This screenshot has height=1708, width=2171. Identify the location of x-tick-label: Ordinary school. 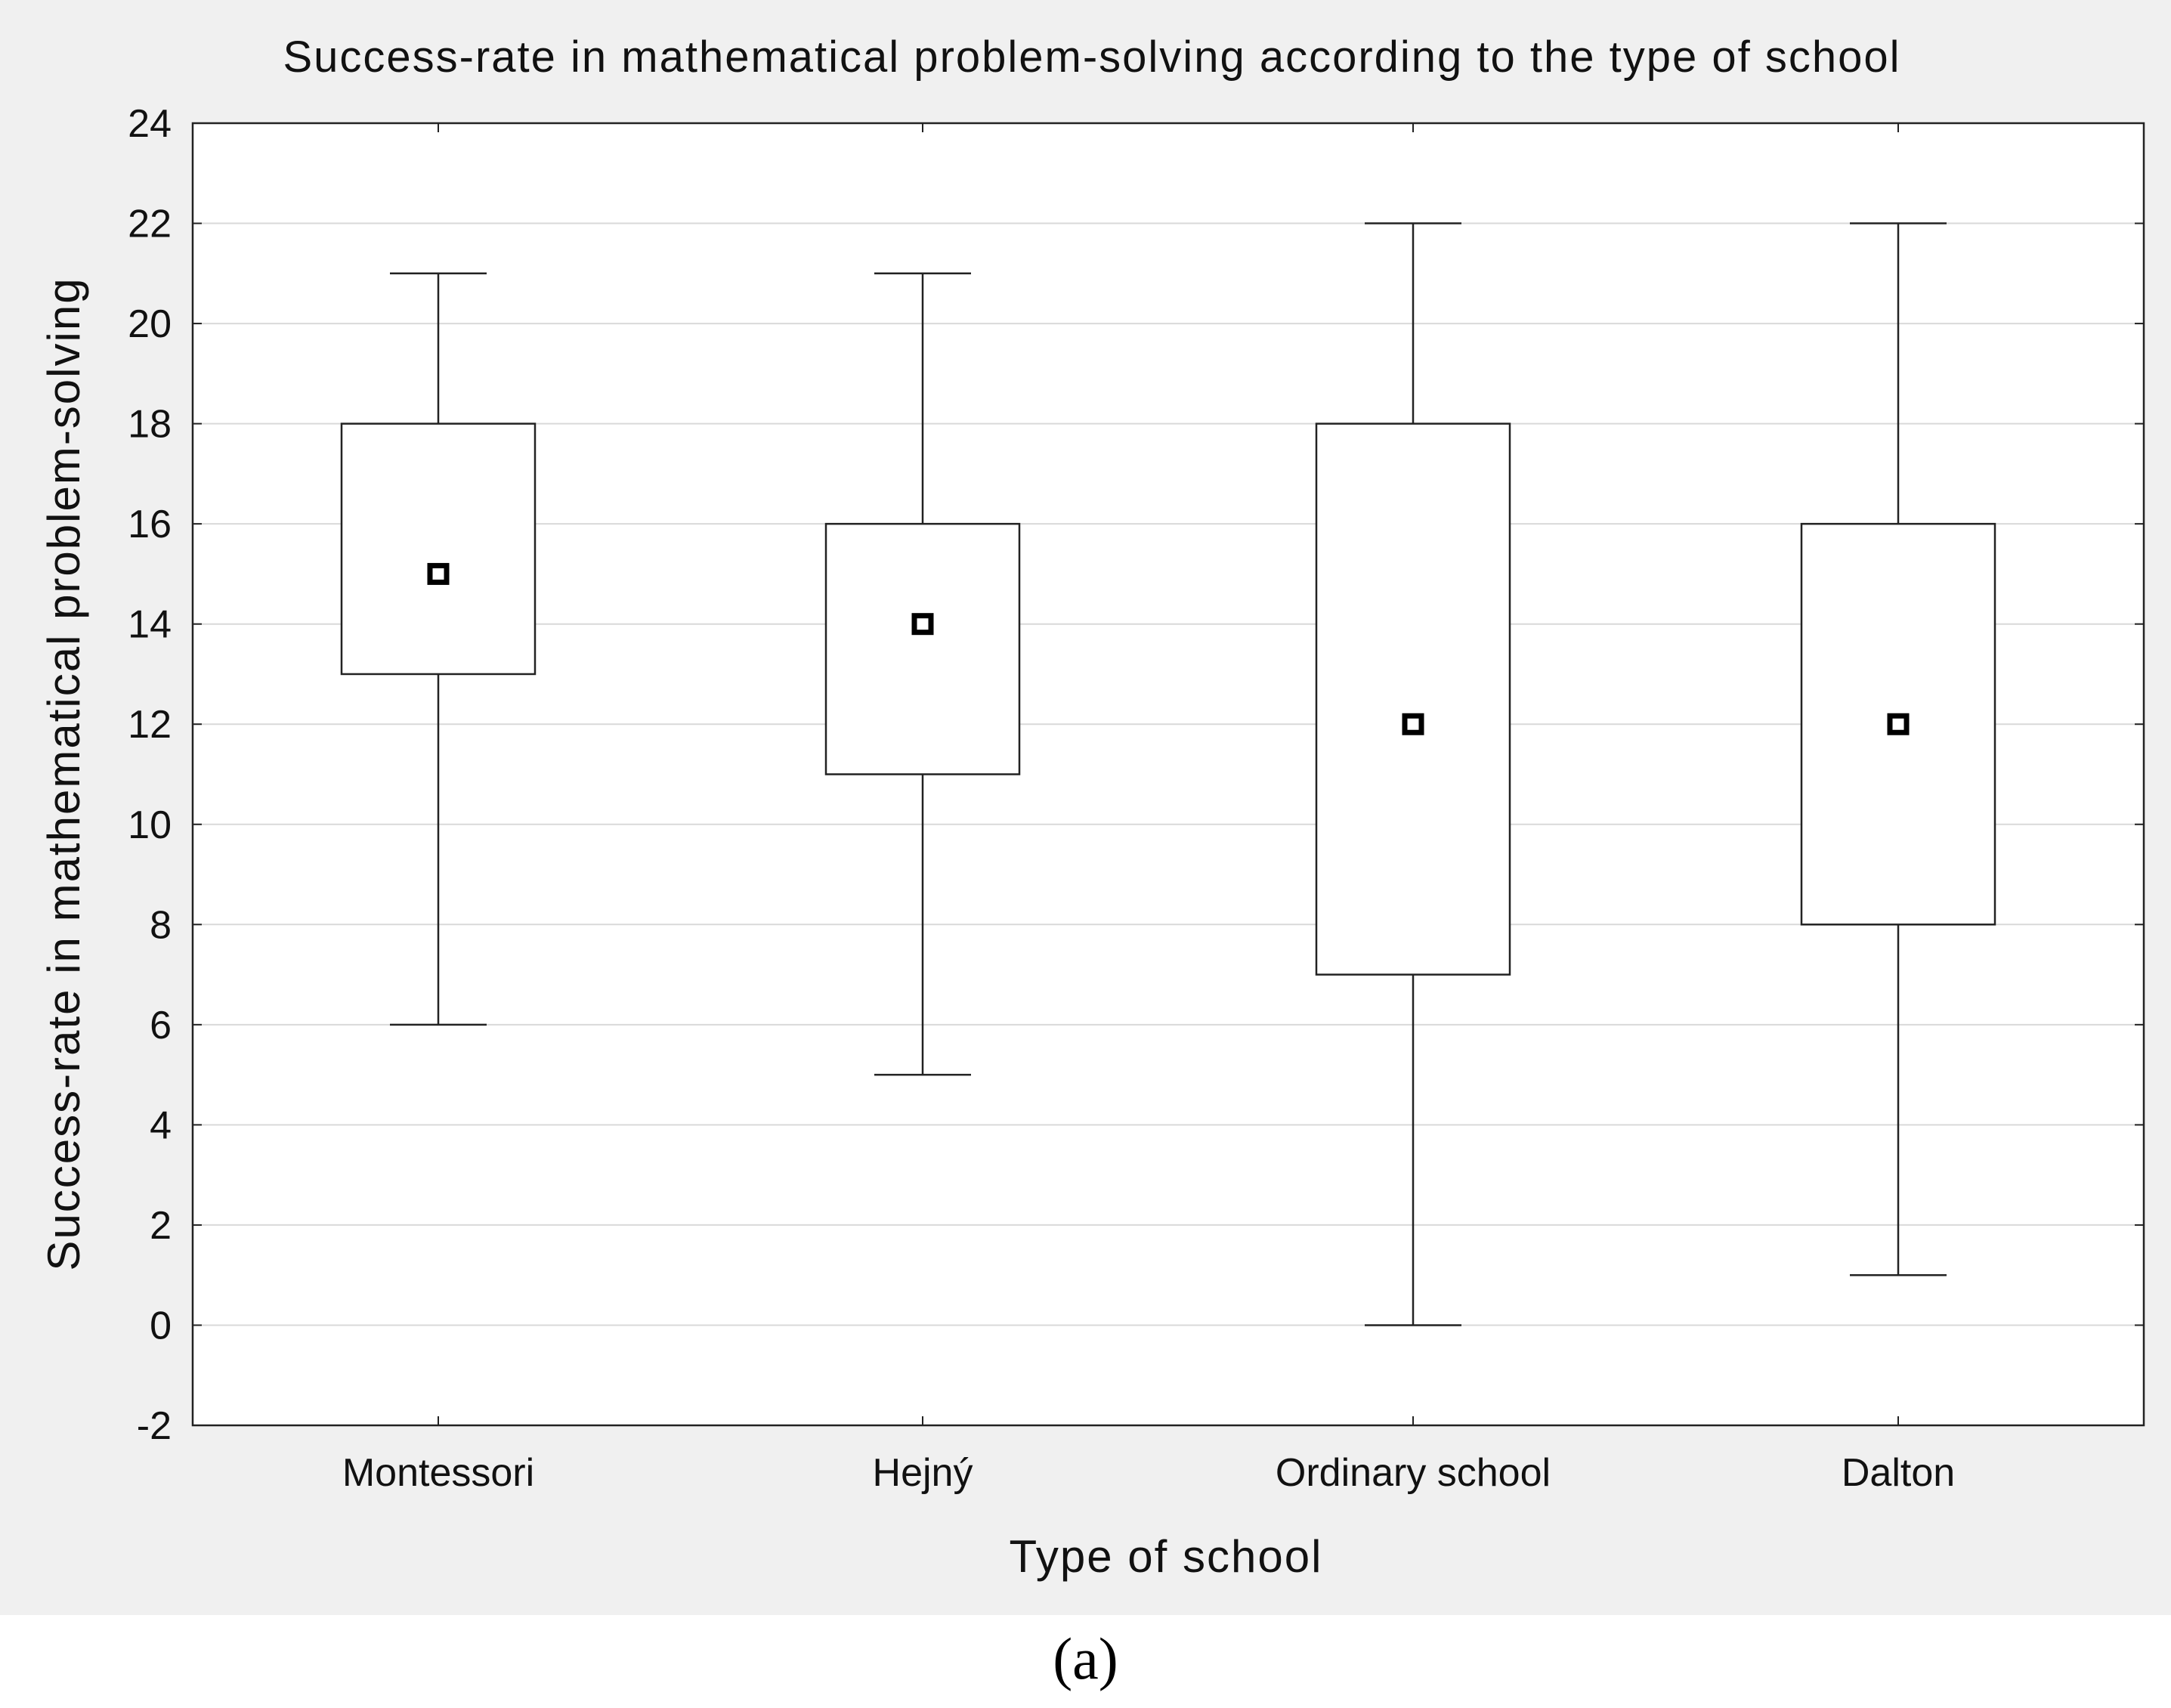
(1413, 1473).